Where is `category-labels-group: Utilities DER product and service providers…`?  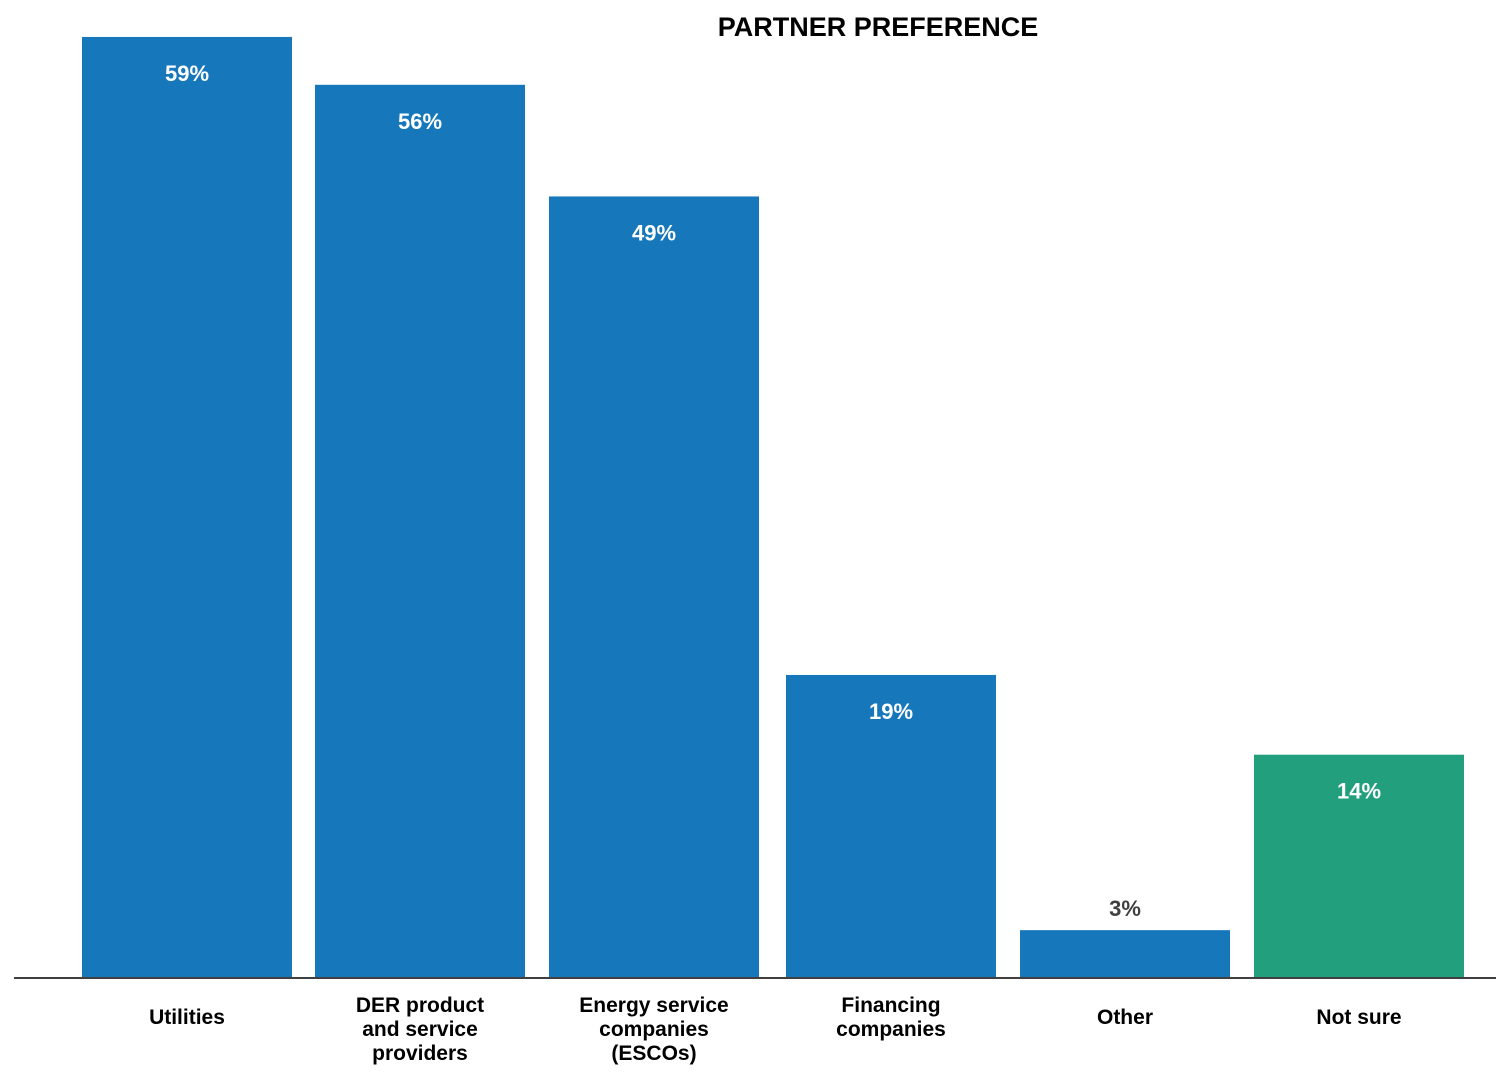
category-labels-group: Utilities DER product and service providers… is located at coordinates (775, 1029).